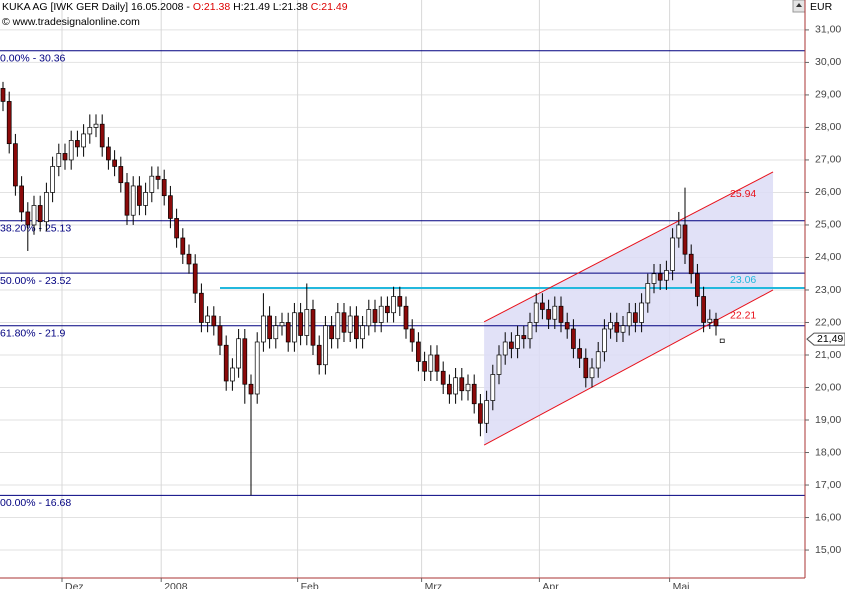 The image size is (845, 589). I want to click on chart-subtitle: © www.tradesignalonline.com, so click(71, 22).